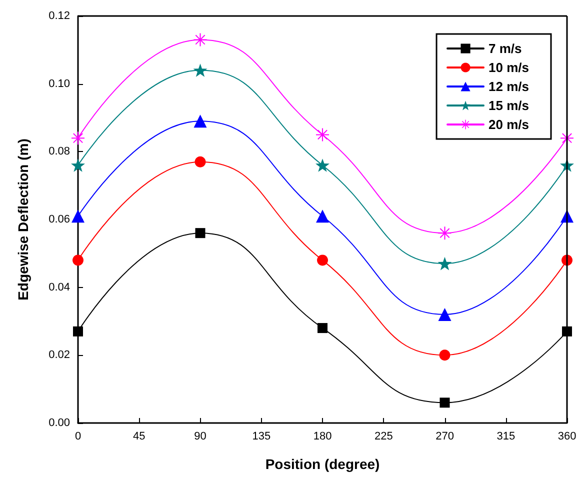 Image resolution: width=587 pixels, height=489 pixels. I want to click on y-tick-label: 0.00, so click(59, 423).